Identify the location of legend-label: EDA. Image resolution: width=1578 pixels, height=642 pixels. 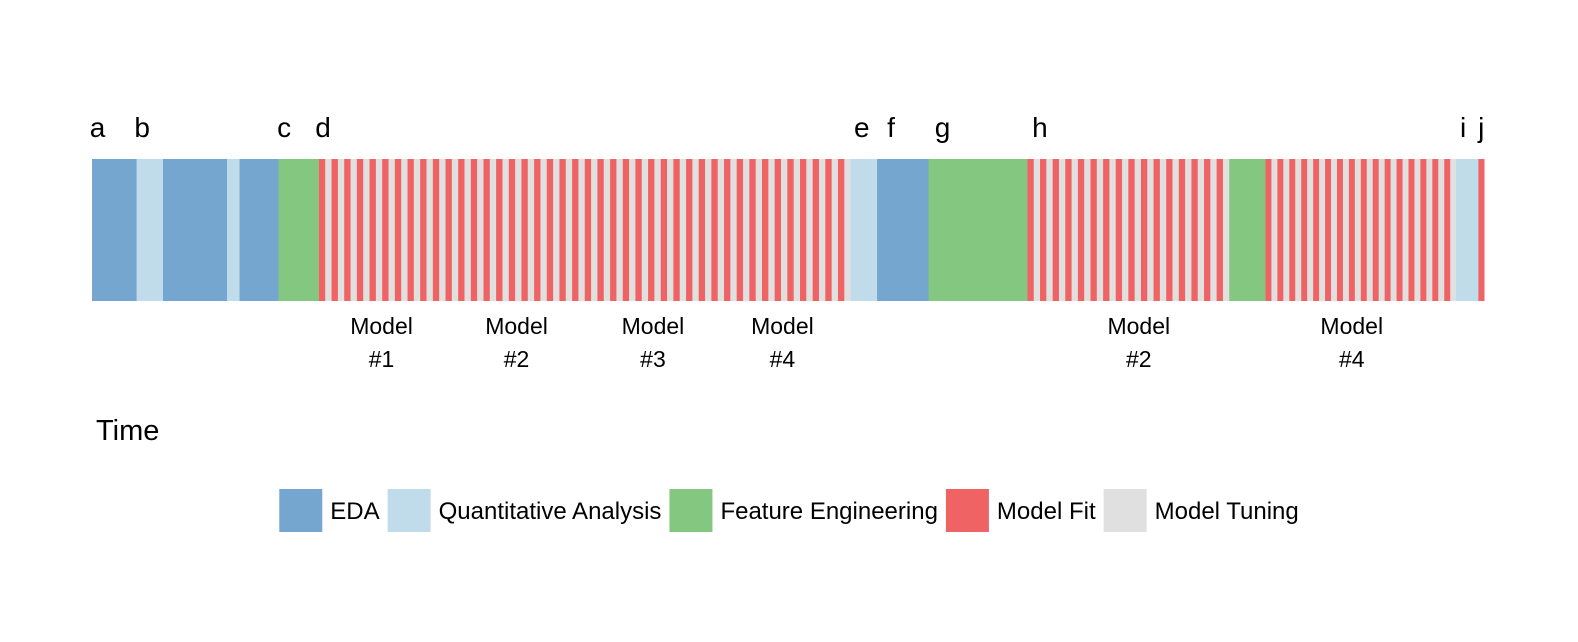
(354, 511).